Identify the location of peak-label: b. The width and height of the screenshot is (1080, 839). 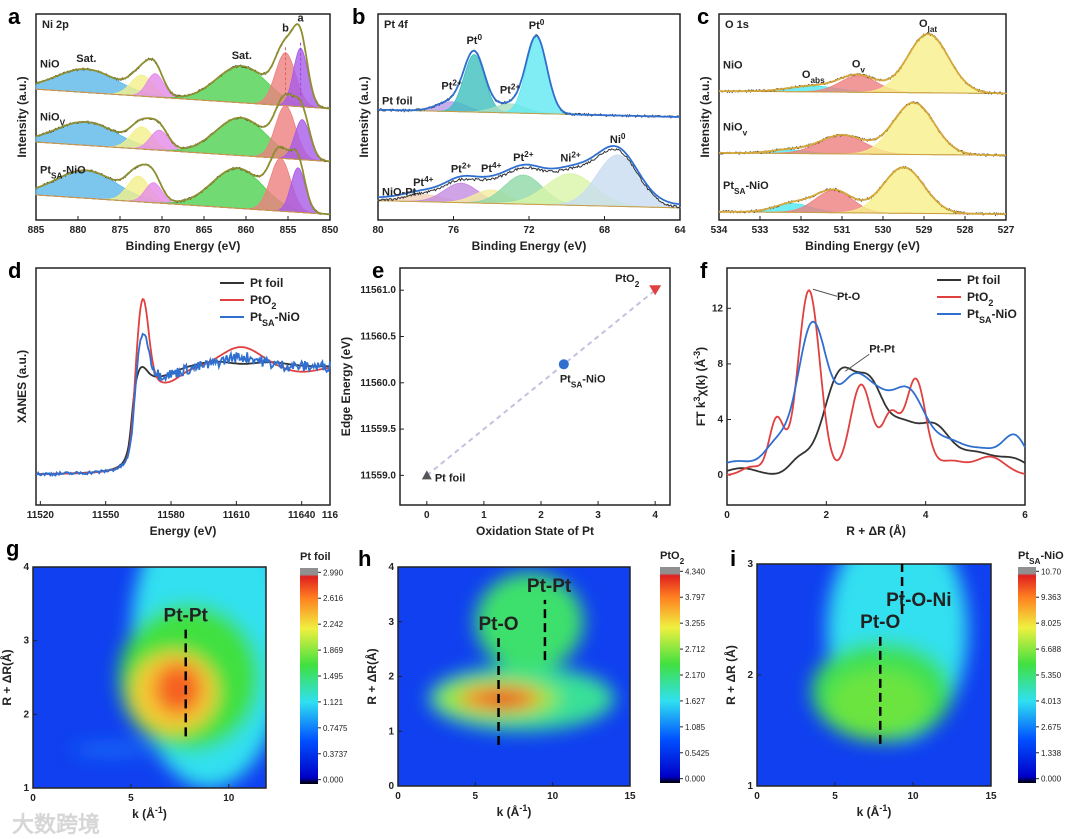
(285, 28).